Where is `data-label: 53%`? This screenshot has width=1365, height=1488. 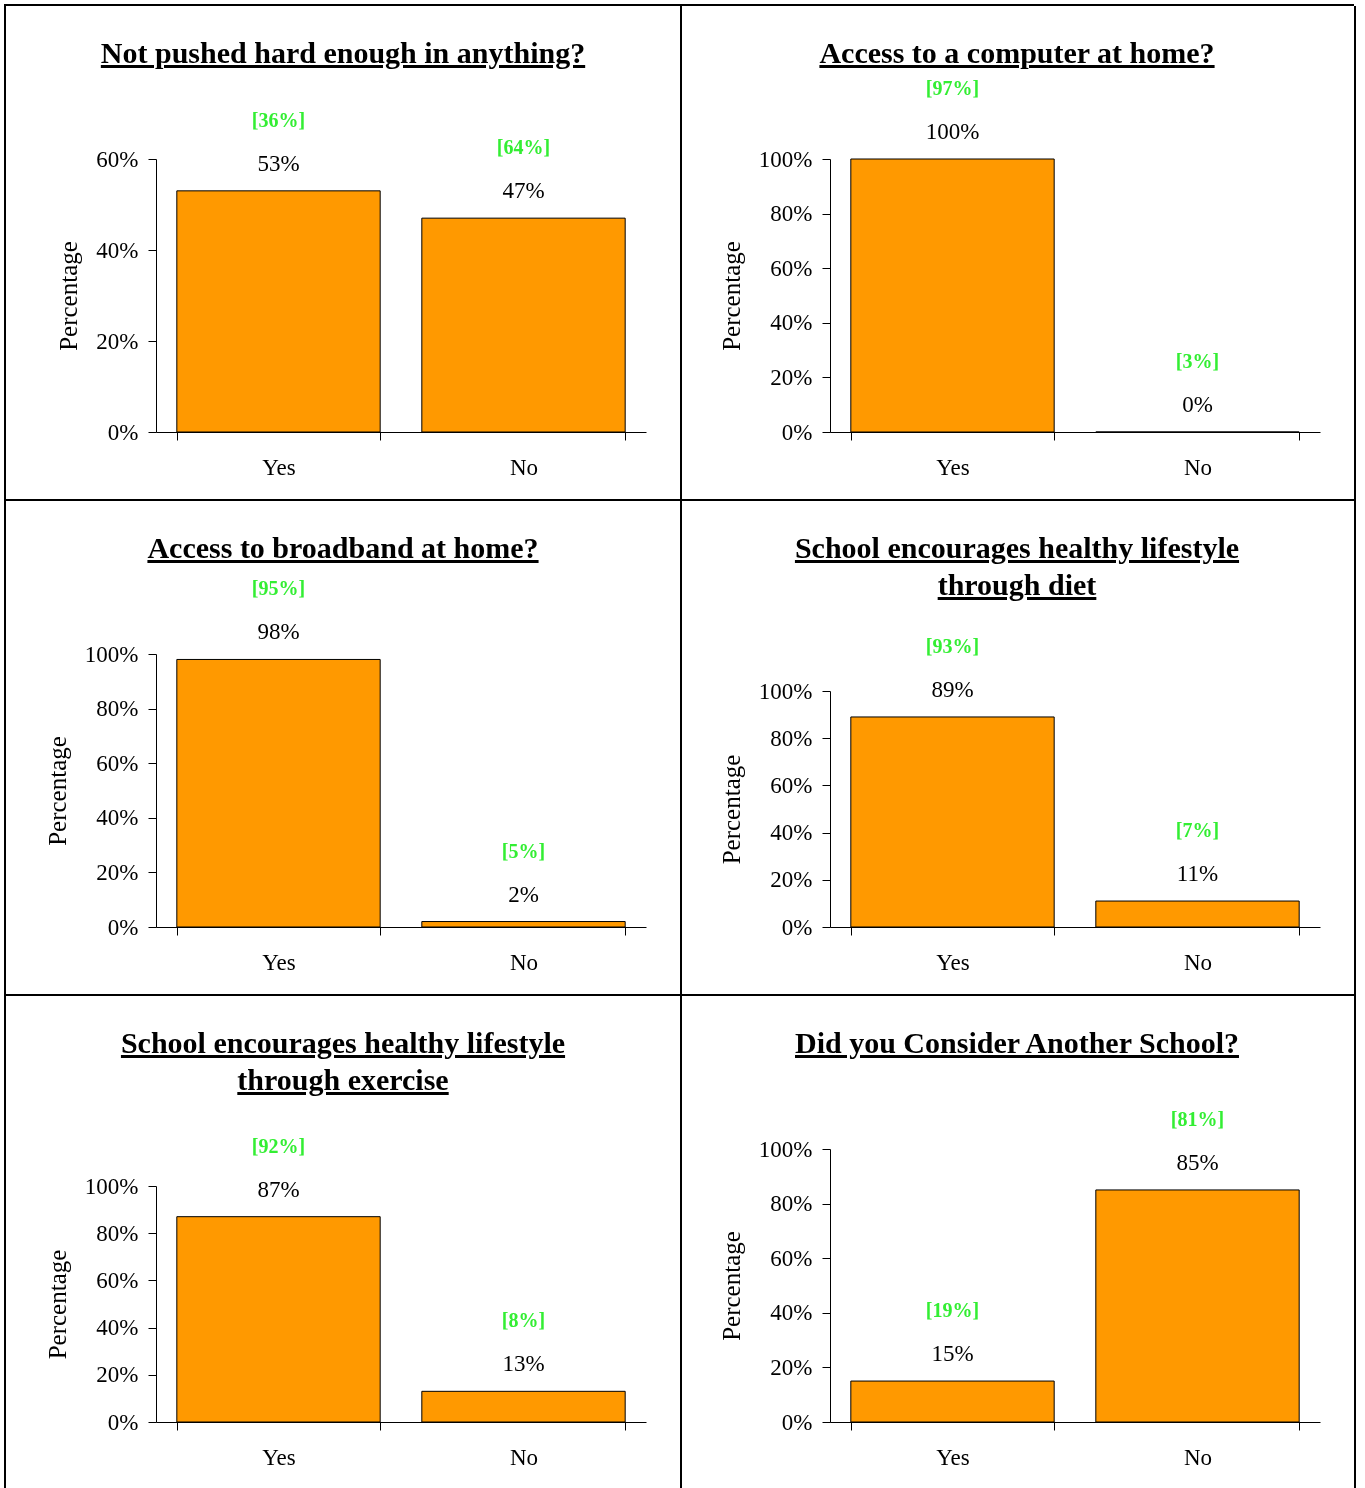 data-label: 53% is located at coordinates (278, 163).